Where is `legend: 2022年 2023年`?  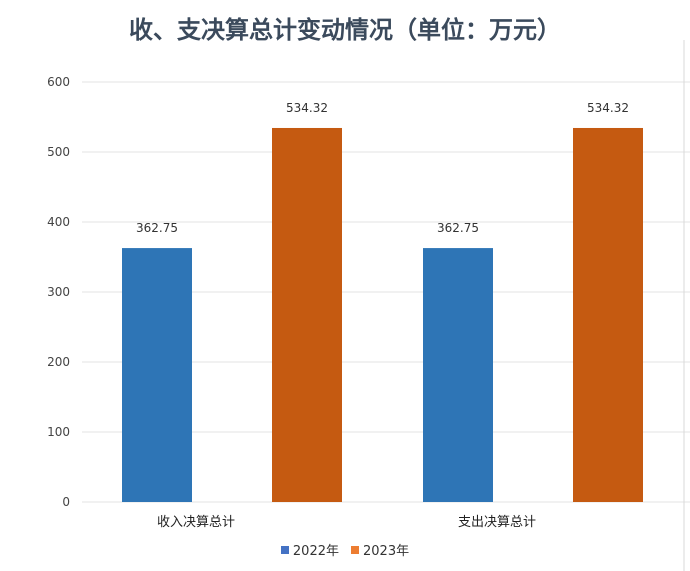 legend: 2022年 2023年 is located at coordinates (345, 549).